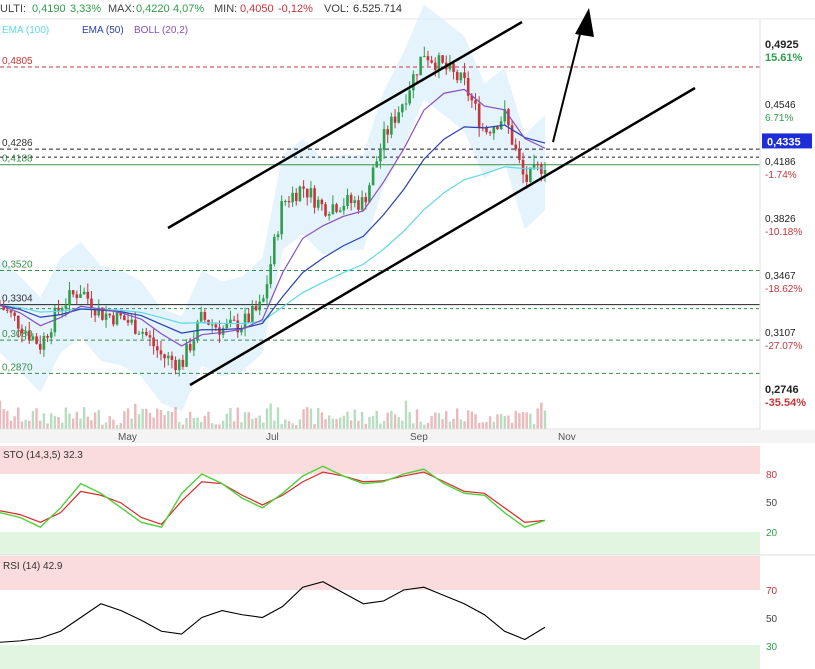  Describe the element at coordinates (257, 9) in the screenshot. I see `min-value: 0,4050` at that location.